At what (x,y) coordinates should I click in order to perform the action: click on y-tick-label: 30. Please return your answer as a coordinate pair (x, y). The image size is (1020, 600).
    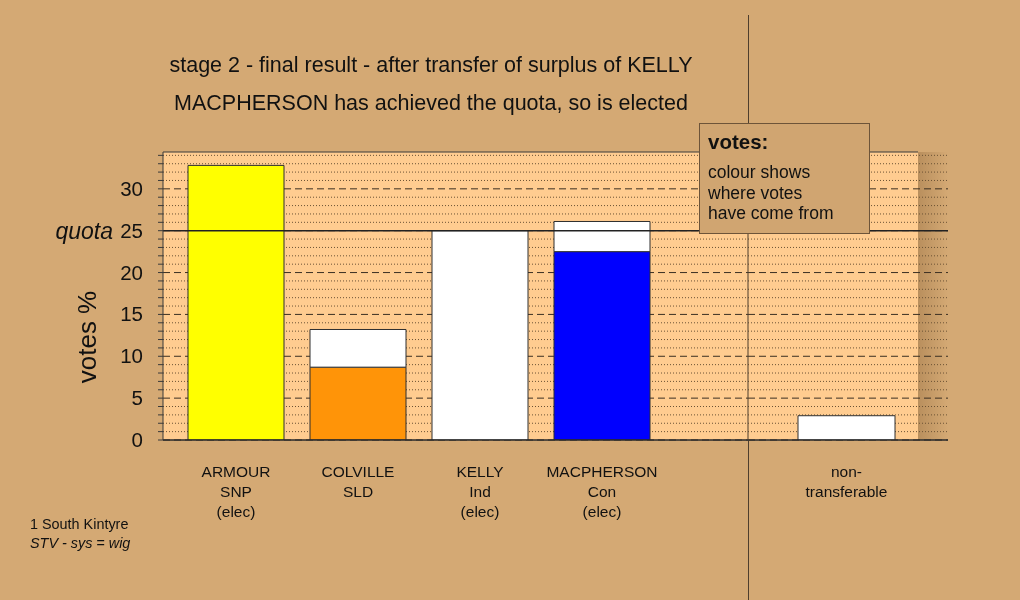
    Looking at the image, I should click on (131, 188).